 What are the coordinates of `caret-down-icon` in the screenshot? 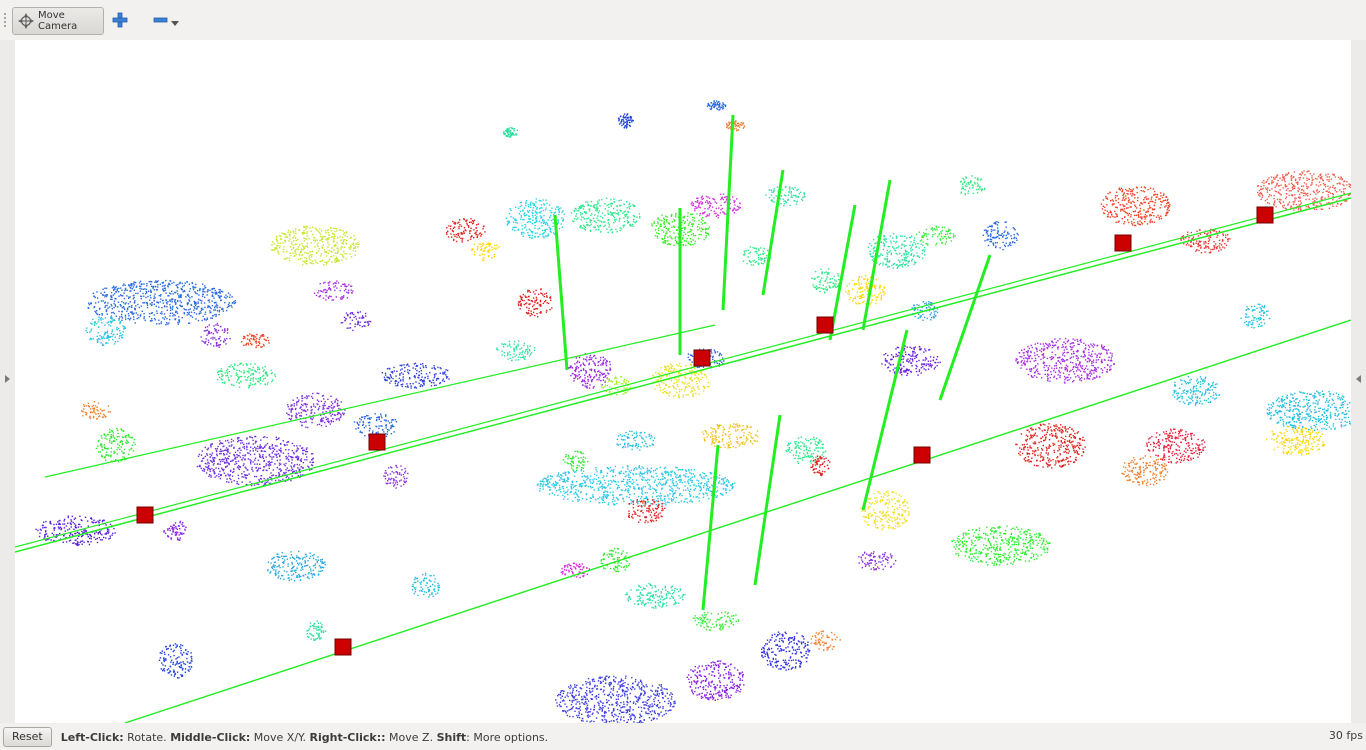 It's located at (175, 20).